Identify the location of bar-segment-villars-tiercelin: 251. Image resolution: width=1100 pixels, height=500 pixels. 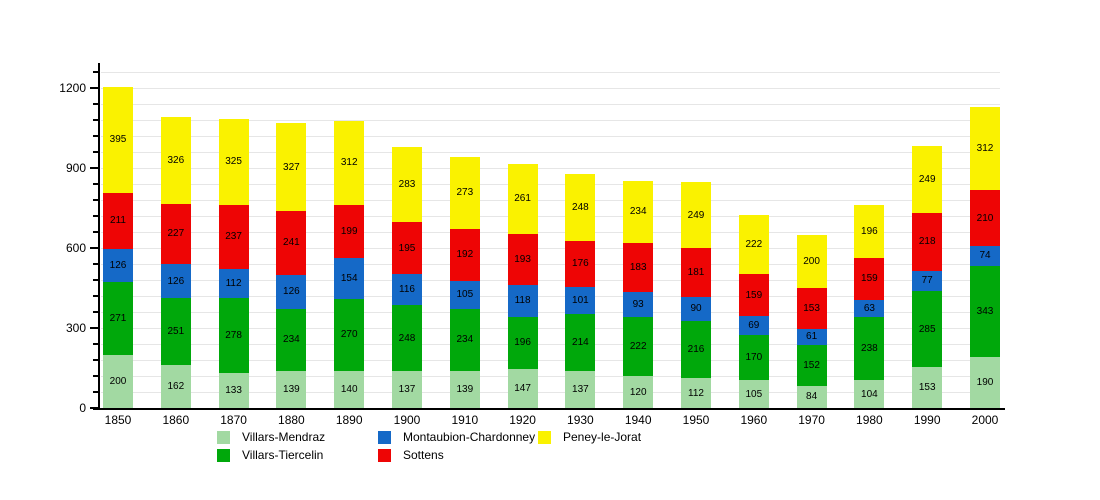
(175, 331).